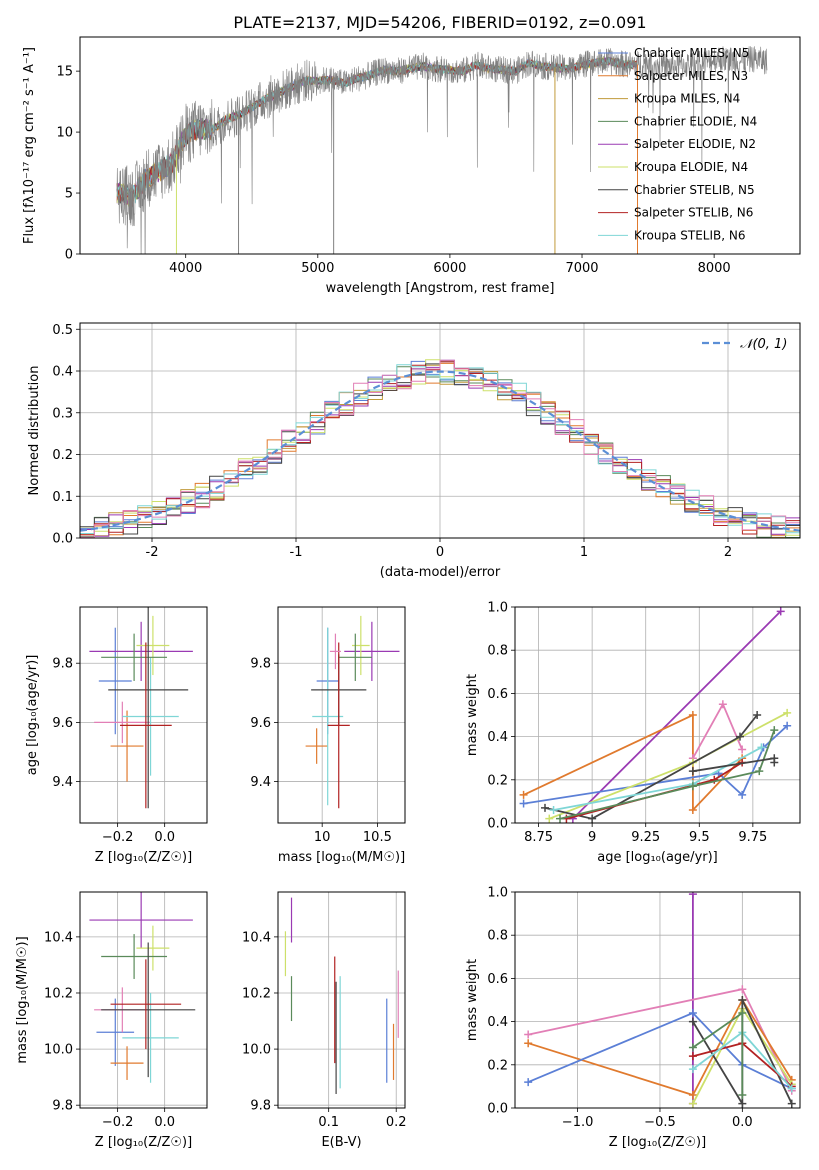 The image size is (819, 1170). Describe the element at coordinates (341, 1142) in the screenshot. I see `x-axis-label: E(B-V)` at that location.